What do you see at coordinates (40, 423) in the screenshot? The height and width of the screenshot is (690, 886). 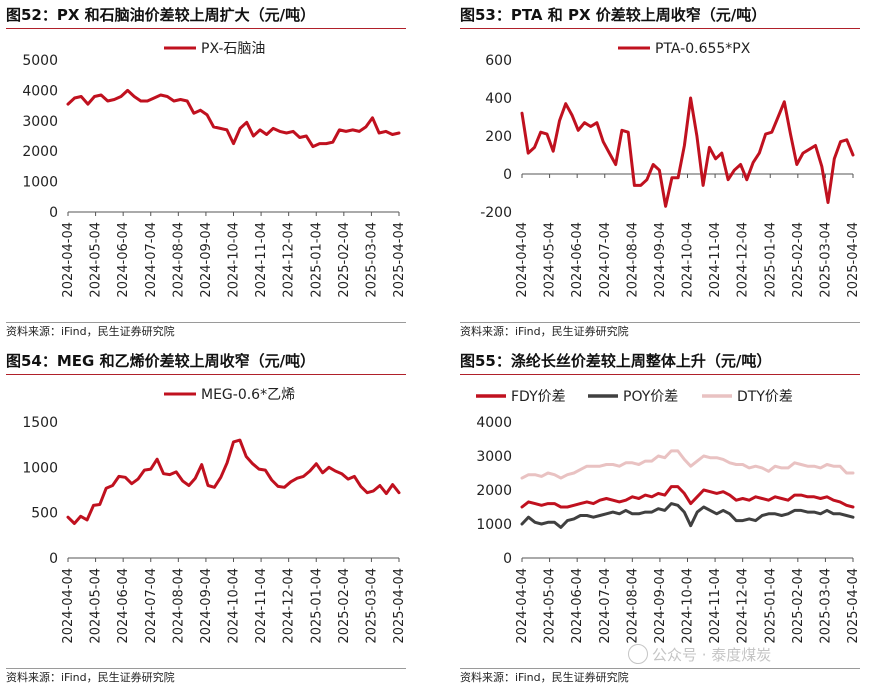 I see `y-tick-label: 1500` at bounding box center [40, 423].